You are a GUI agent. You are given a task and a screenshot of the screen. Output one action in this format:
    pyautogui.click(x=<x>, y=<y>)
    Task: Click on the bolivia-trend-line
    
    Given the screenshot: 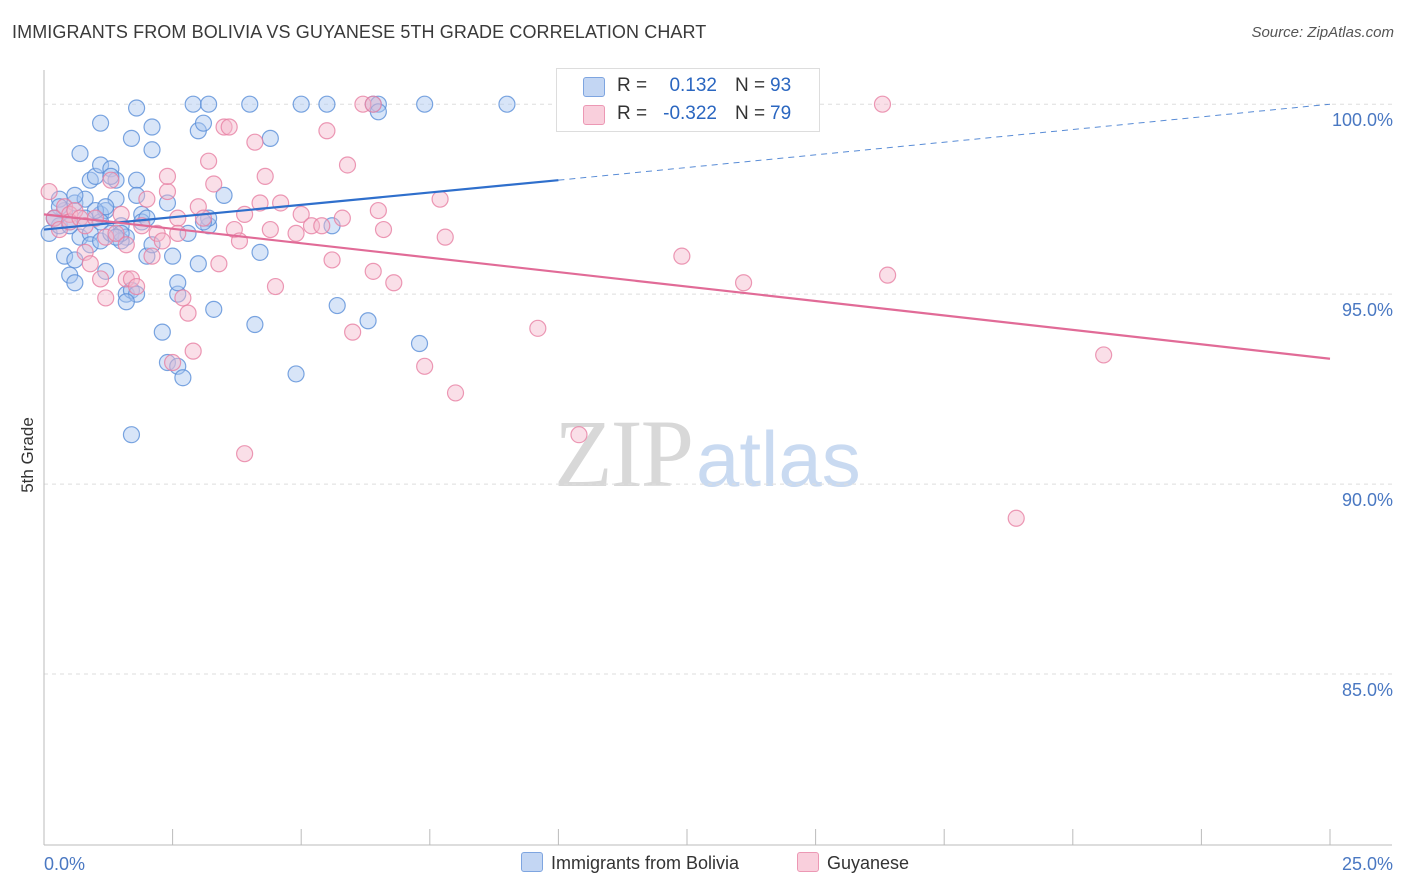 What is the action you would take?
    pyautogui.click(x=301, y=205)
    